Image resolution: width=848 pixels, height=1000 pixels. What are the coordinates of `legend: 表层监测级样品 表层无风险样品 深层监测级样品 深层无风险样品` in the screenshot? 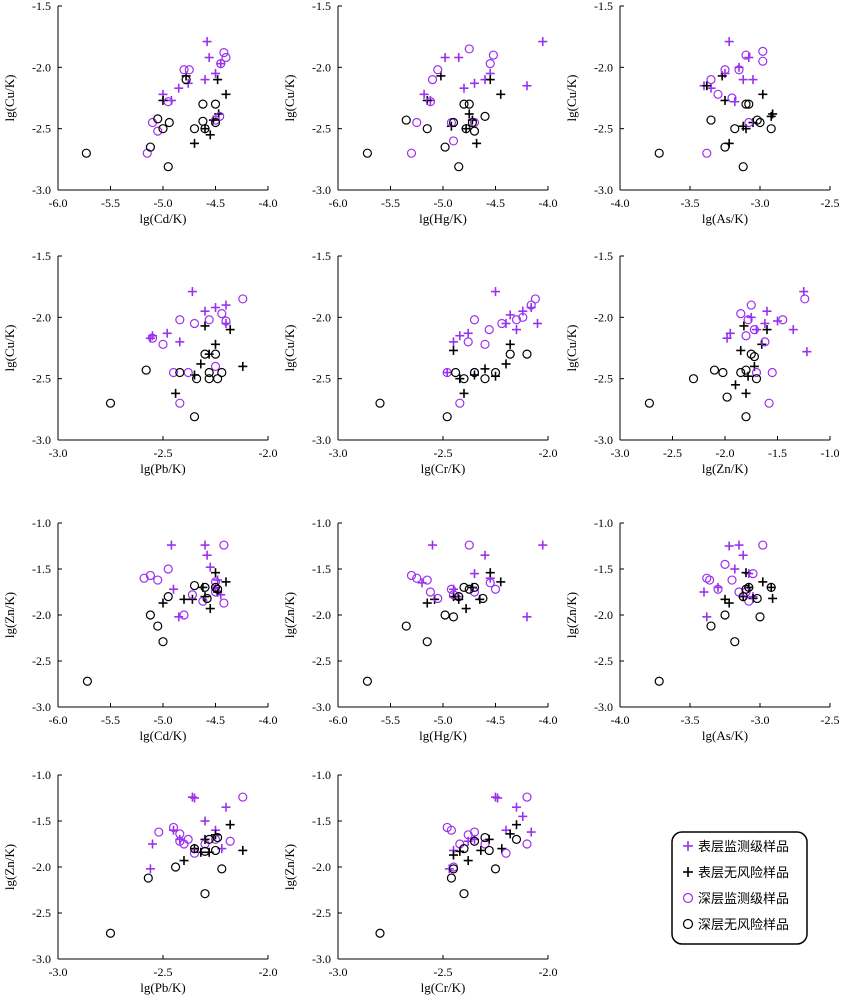 It's located at (739, 888).